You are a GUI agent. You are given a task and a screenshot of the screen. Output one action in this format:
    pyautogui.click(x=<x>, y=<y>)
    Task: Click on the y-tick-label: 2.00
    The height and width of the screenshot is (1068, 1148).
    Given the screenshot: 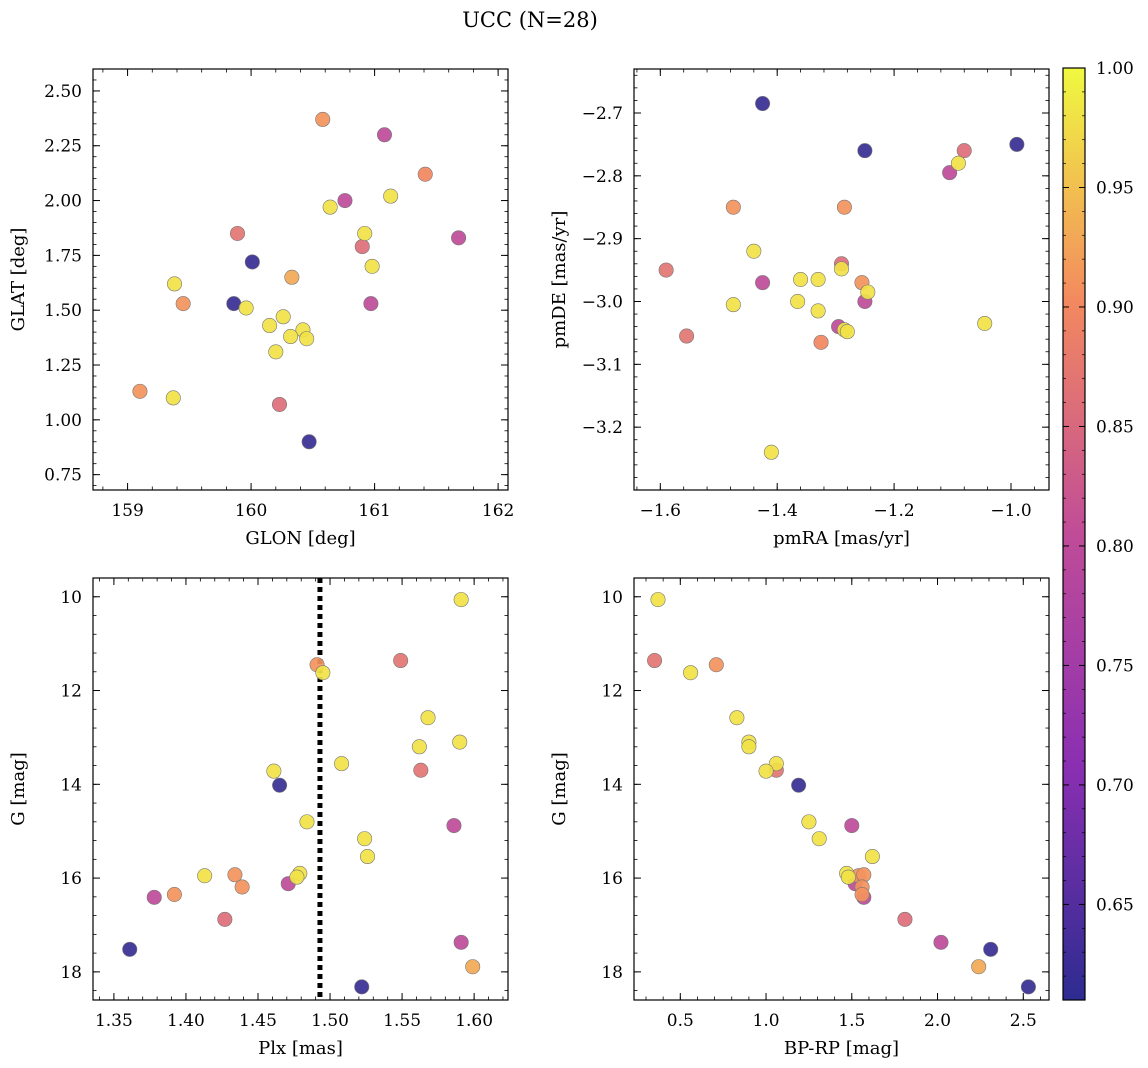 What is the action you would take?
    pyautogui.click(x=63, y=202)
    